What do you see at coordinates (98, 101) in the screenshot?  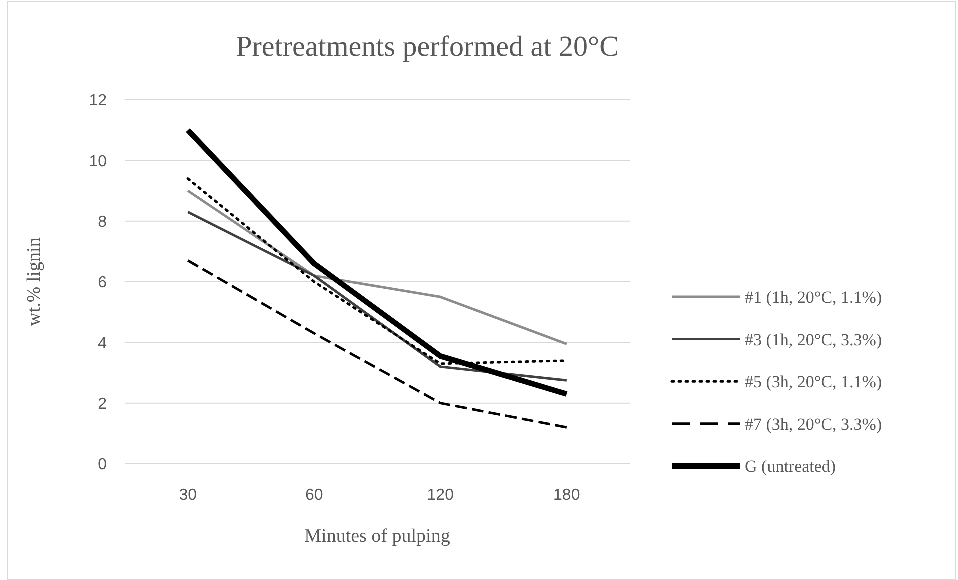 I see `y-tick-label: 12` at bounding box center [98, 101].